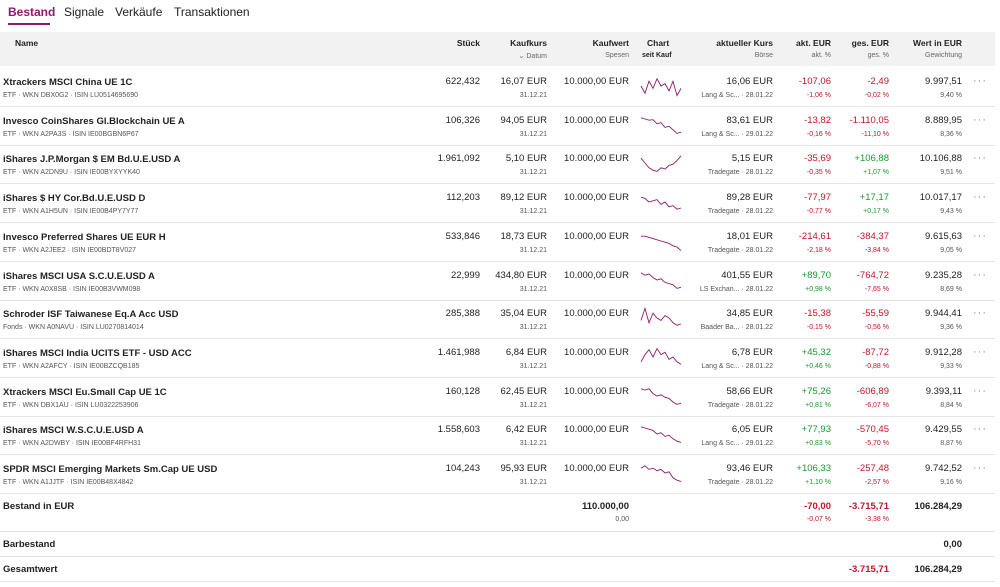  What do you see at coordinates (937, 43) in the screenshot?
I see `col-wert: Wert in EUR` at bounding box center [937, 43].